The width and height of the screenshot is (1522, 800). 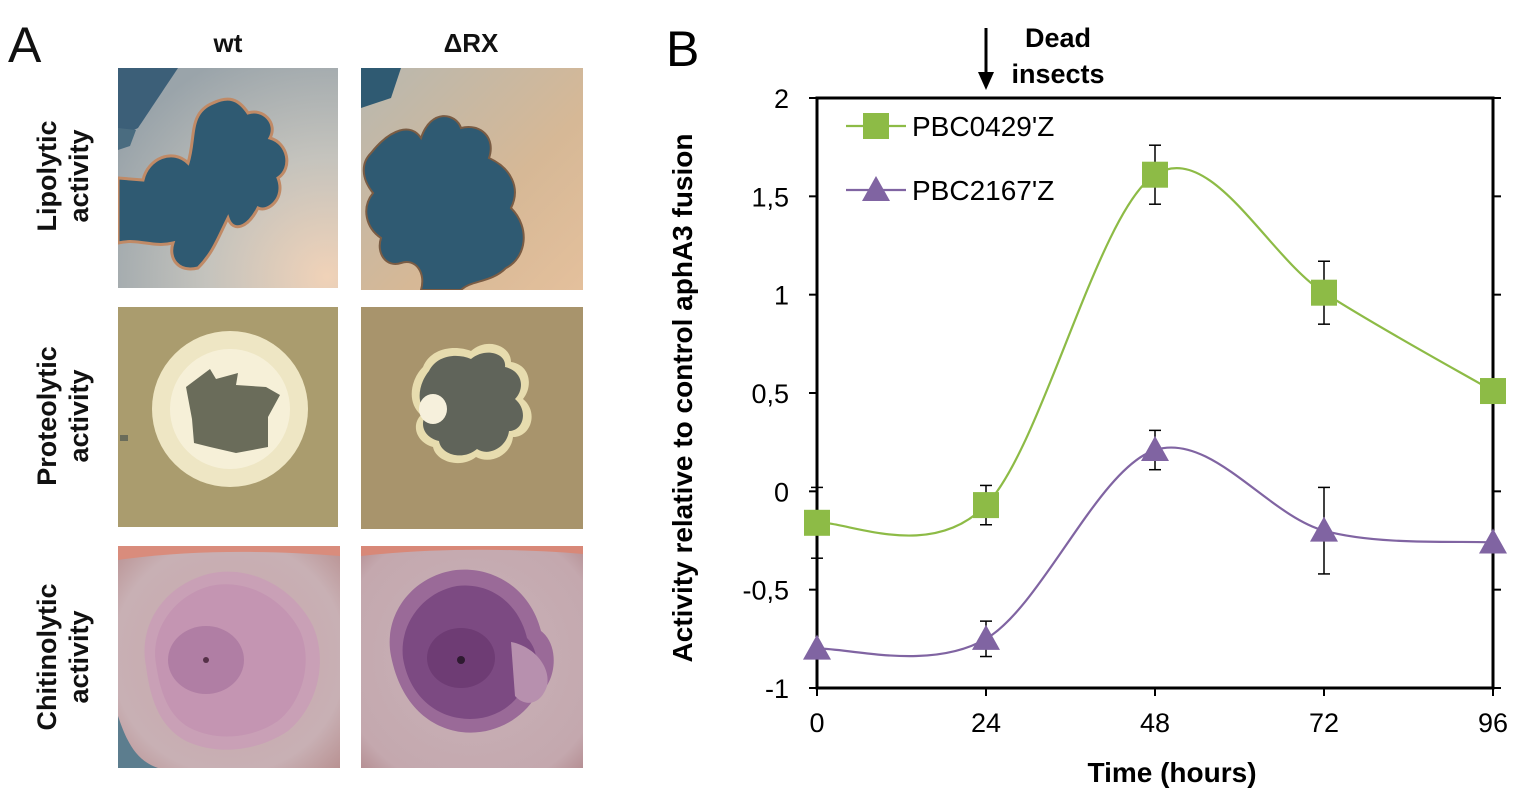 I want to click on photo-lipolytic-wt, so click(x=228, y=178).